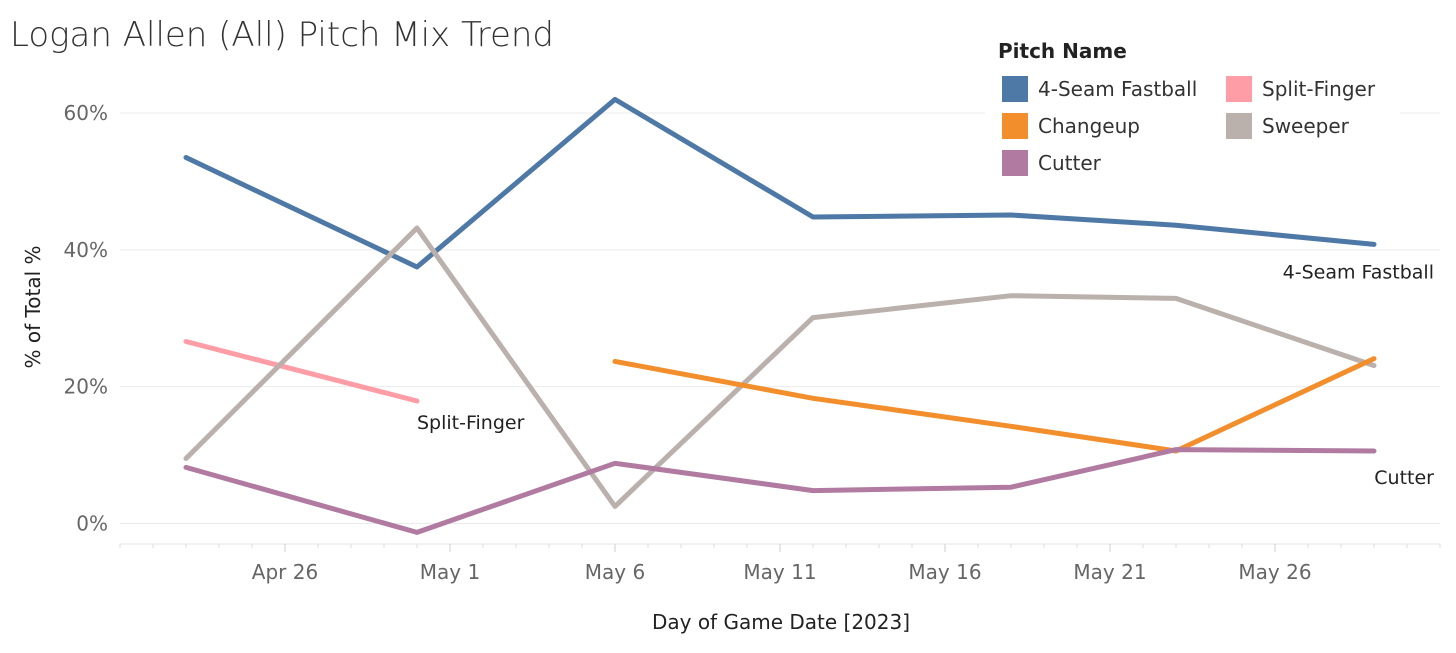 The image size is (1456, 653). I want to click on legend-item-sweeper: Sweeper, so click(1288, 126).